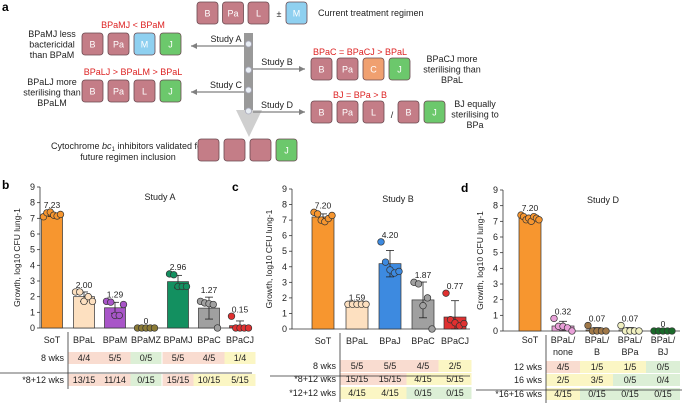 The image size is (685, 406). What do you see at coordinates (423, 366) in the screenshot?
I see `table-cell: 4/5` at bounding box center [423, 366].